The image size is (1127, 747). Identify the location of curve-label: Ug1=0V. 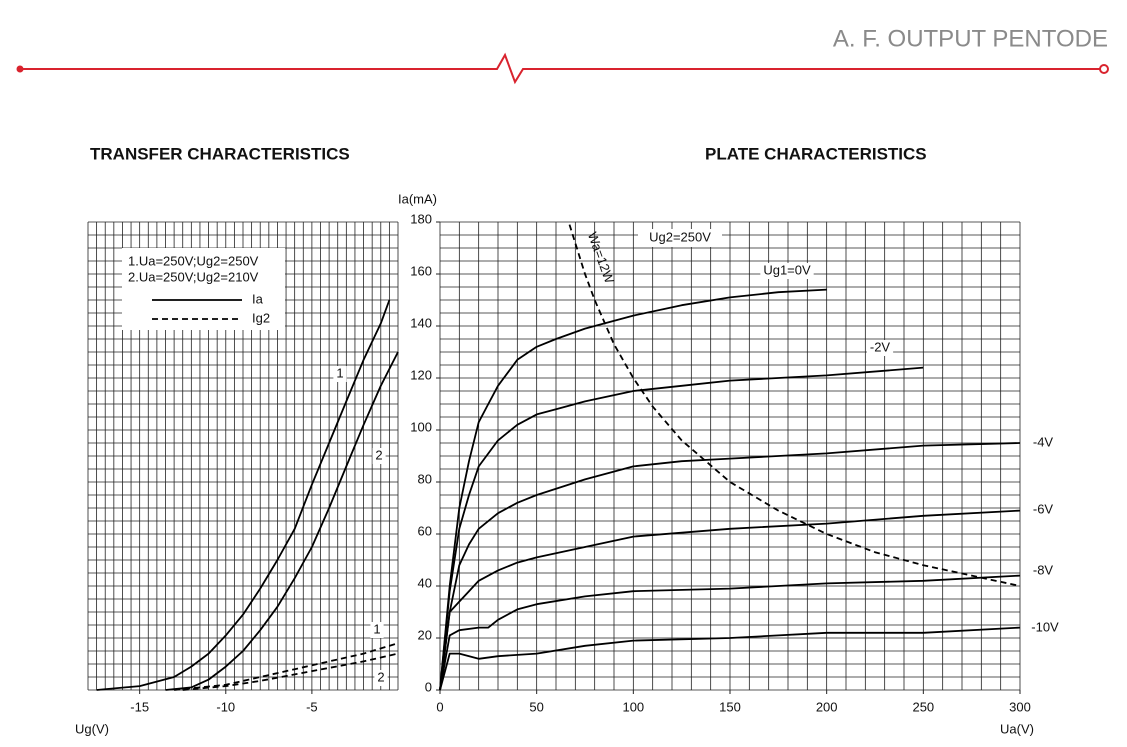
(787, 269).